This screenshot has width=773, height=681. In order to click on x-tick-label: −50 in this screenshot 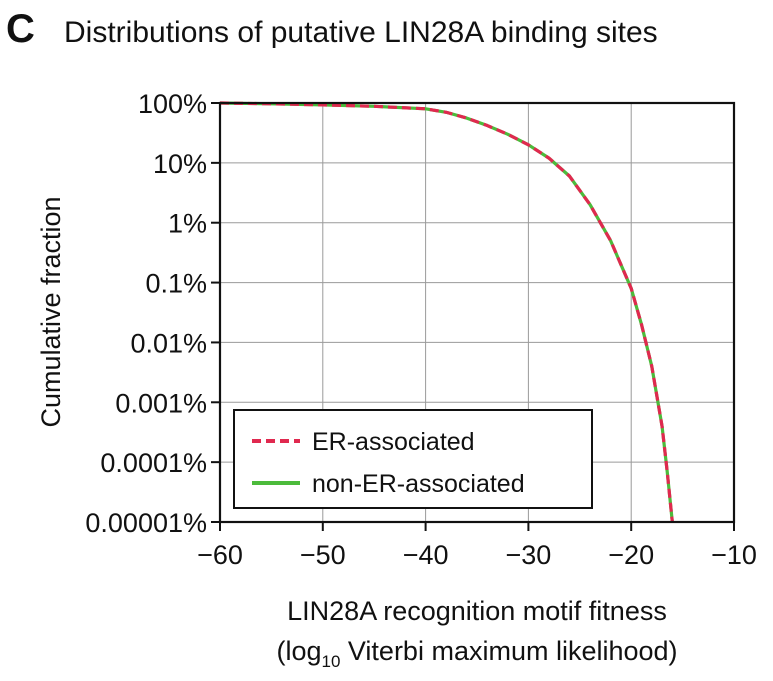, I will do `click(323, 555)`.